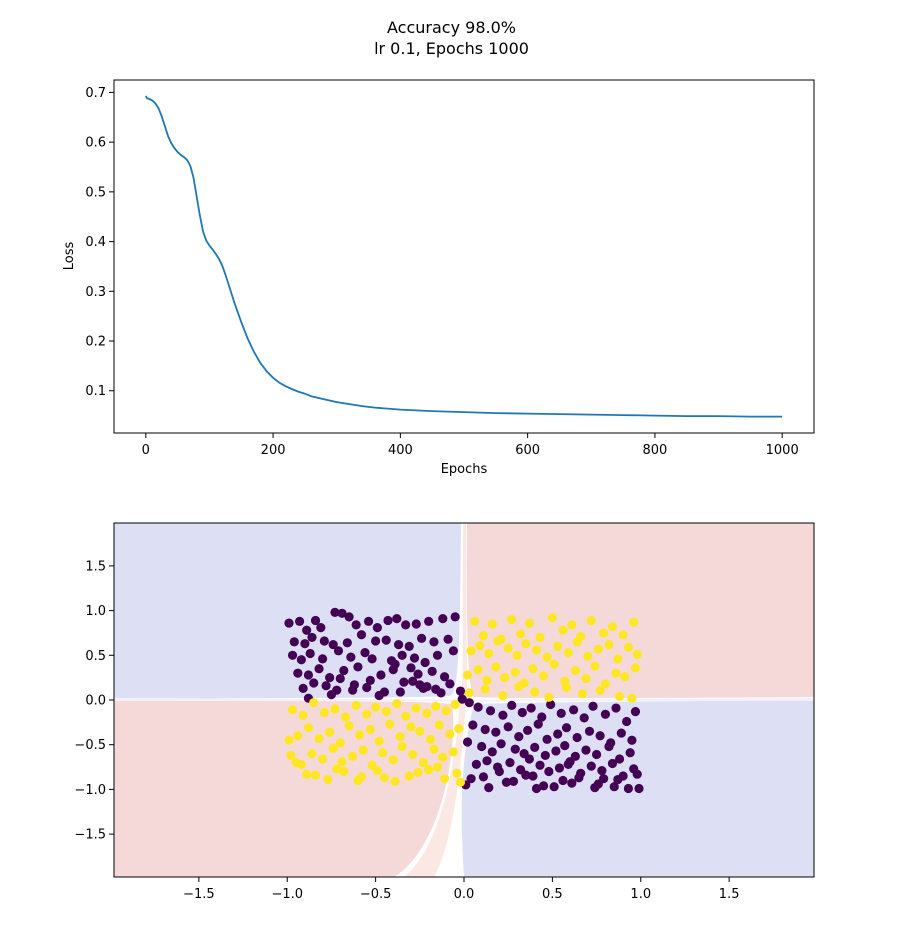  Describe the element at coordinates (527, 450) in the screenshot. I see `loss-x-tick-label: 600` at that location.